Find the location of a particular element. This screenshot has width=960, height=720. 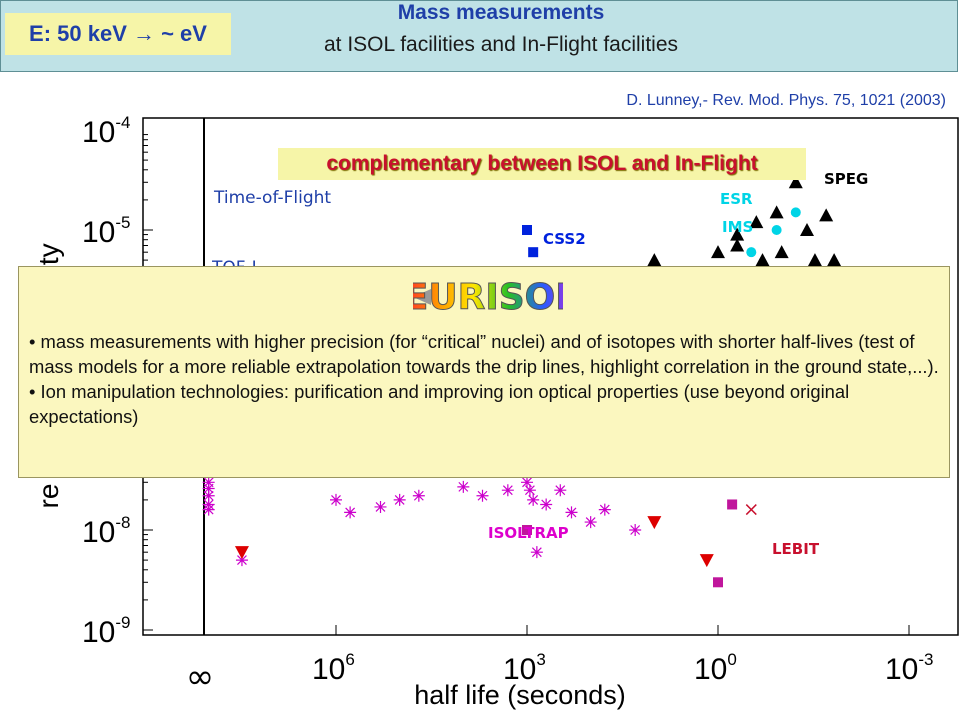

eurisol-logo: EURISOL is located at coordinates (488, 298).